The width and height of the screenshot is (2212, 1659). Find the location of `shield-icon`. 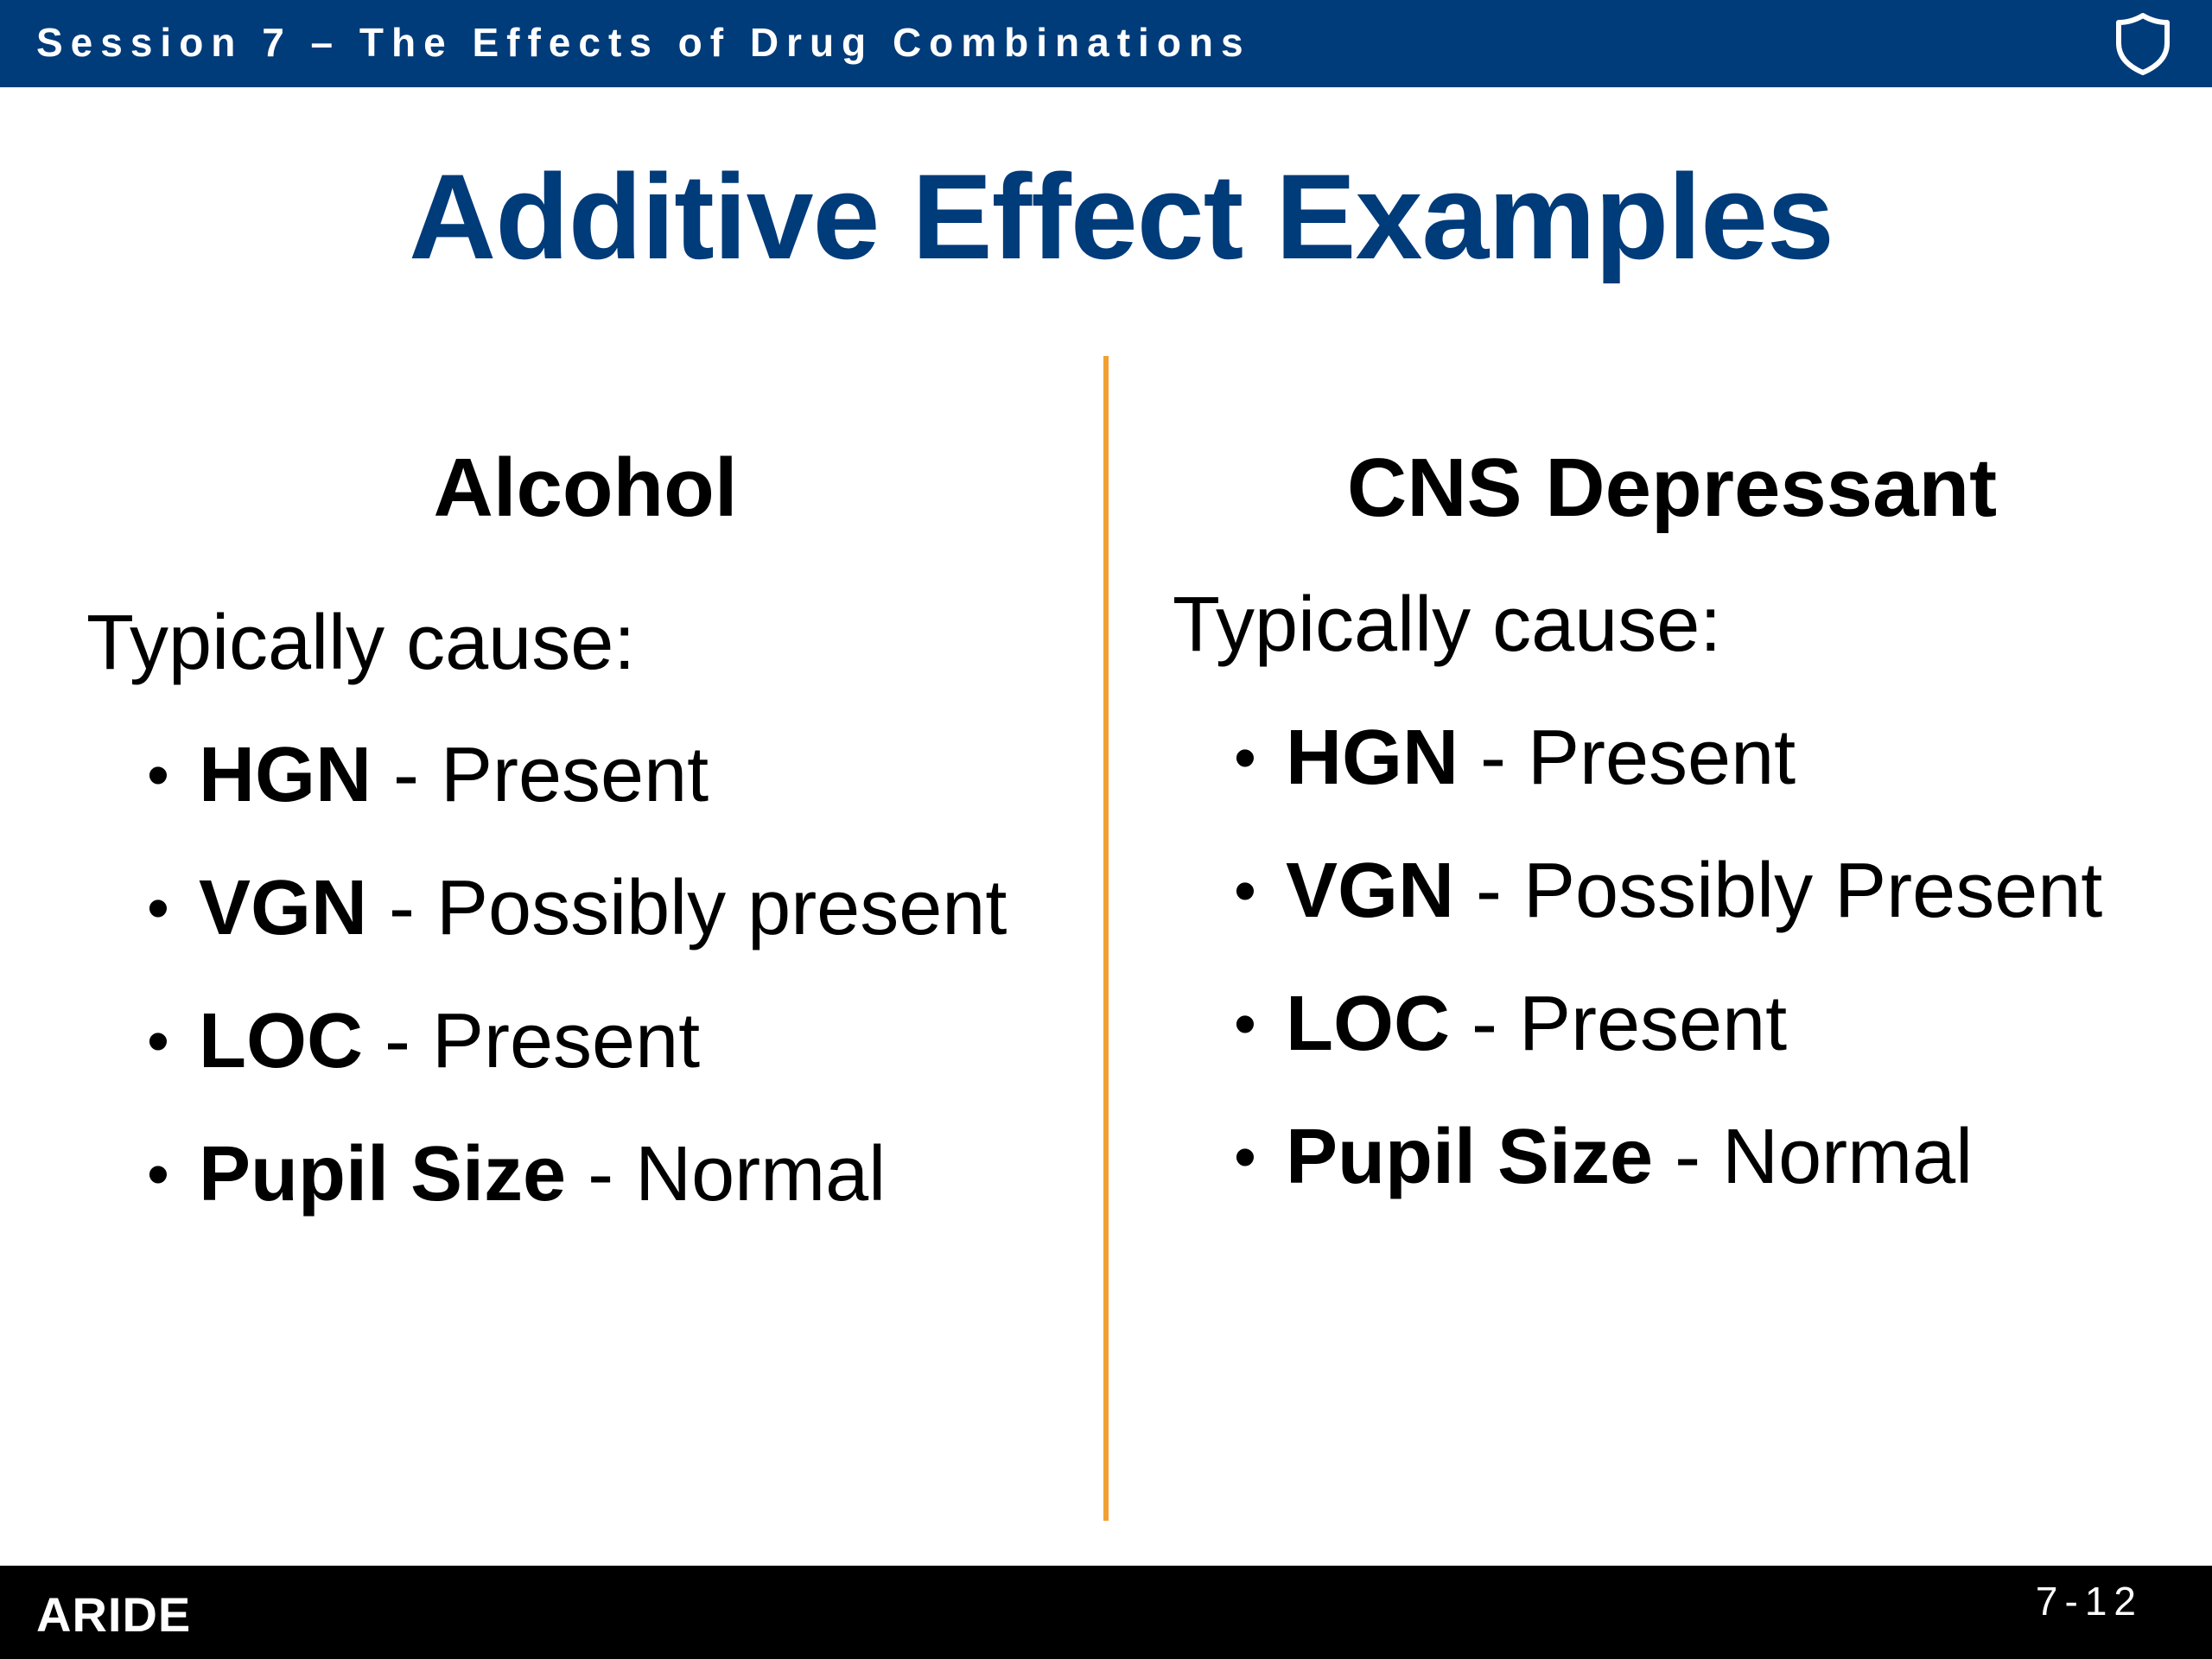

shield-icon is located at coordinates (2143, 44).